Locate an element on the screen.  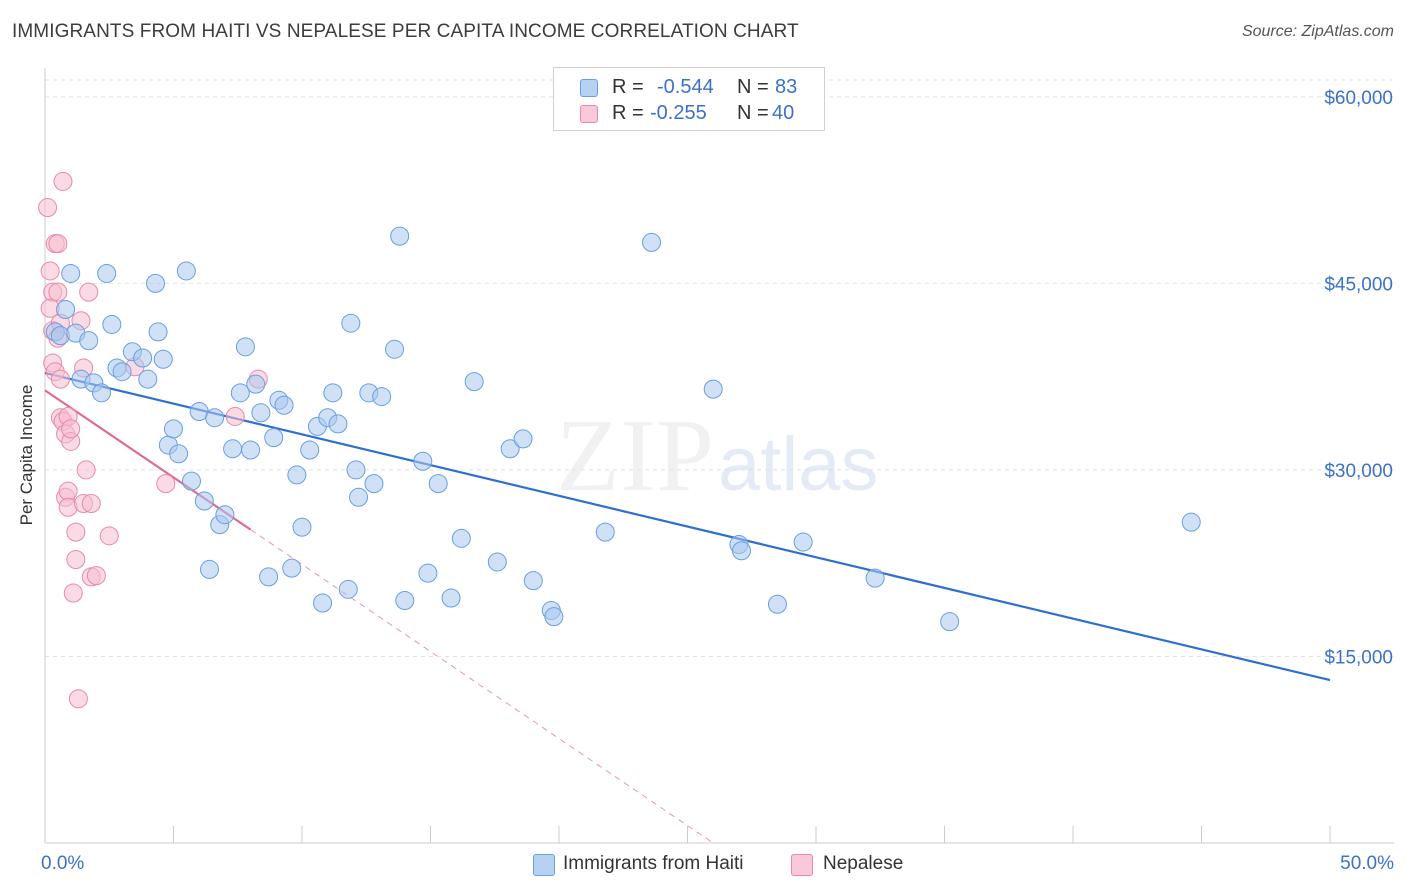
y-axis-title: Per Capita Income is located at coordinates (26, 455).